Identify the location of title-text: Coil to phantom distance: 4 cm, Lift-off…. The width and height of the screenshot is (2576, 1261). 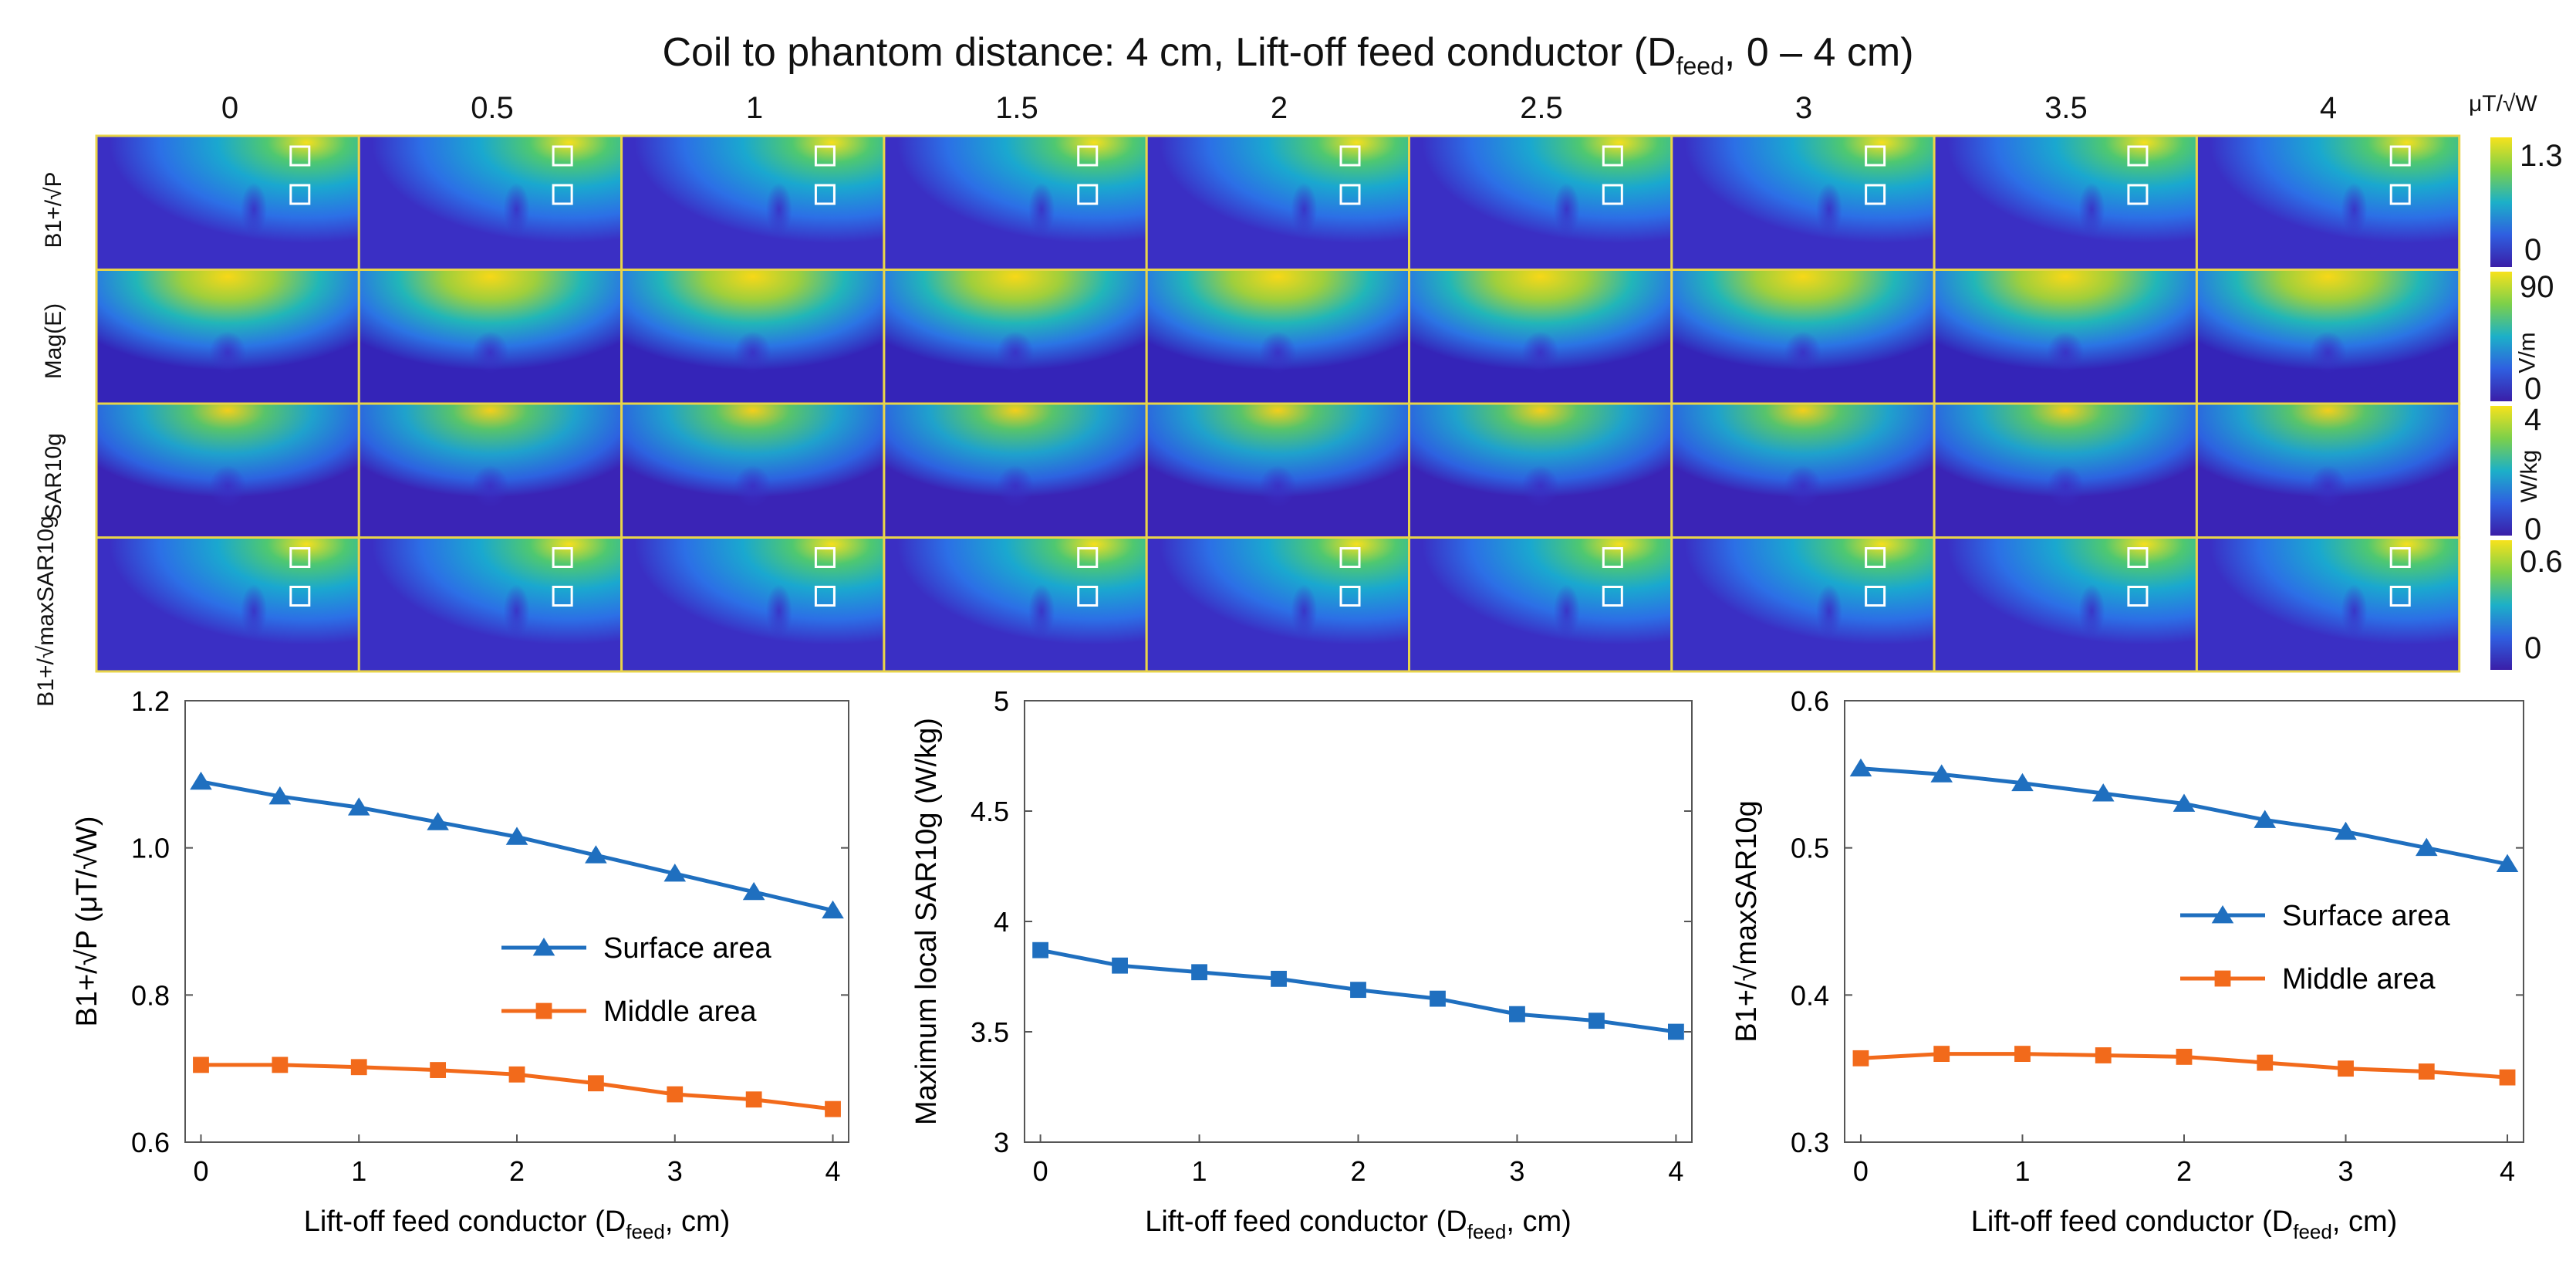
(1169, 53).